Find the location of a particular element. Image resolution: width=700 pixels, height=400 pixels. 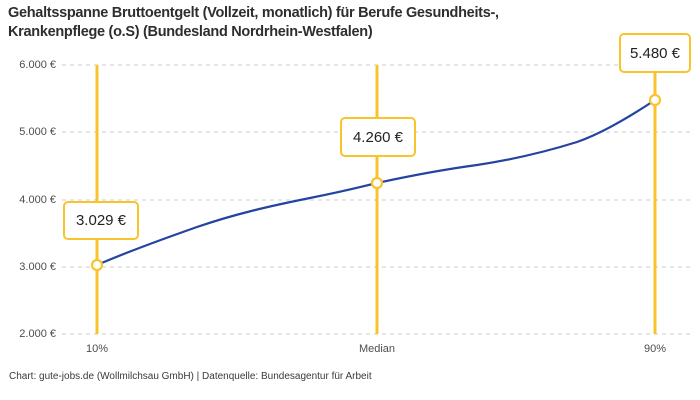

x-tick-90-percentile: 90% is located at coordinates (655, 349).